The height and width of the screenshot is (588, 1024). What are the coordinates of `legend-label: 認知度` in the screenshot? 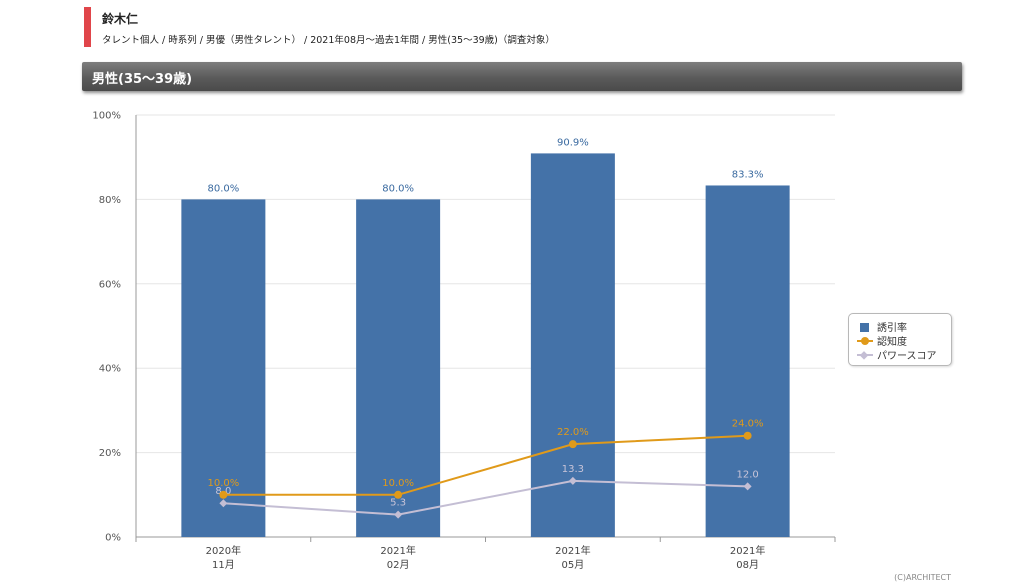 It's located at (892, 342).